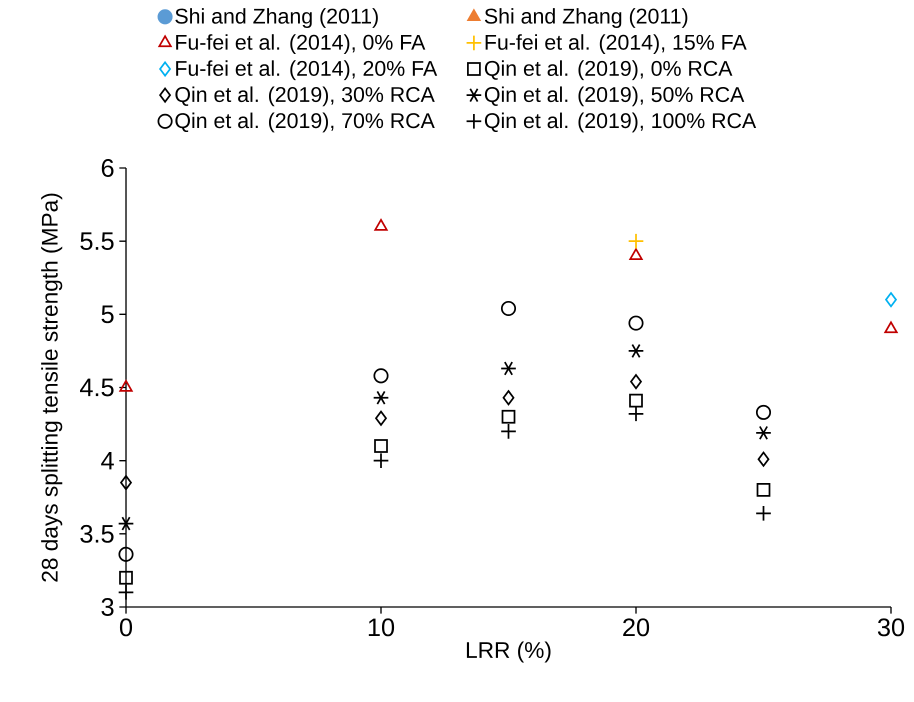 This screenshot has height=702, width=914. Describe the element at coordinates (636, 627) in the screenshot. I see `x-tick-label: 20` at that location.